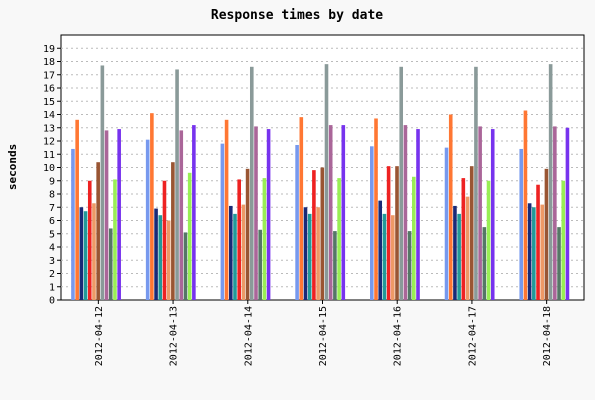 This screenshot has height=400, width=595. What do you see at coordinates (52, 301) in the screenshot?
I see `y-tick-label: 0` at bounding box center [52, 301].